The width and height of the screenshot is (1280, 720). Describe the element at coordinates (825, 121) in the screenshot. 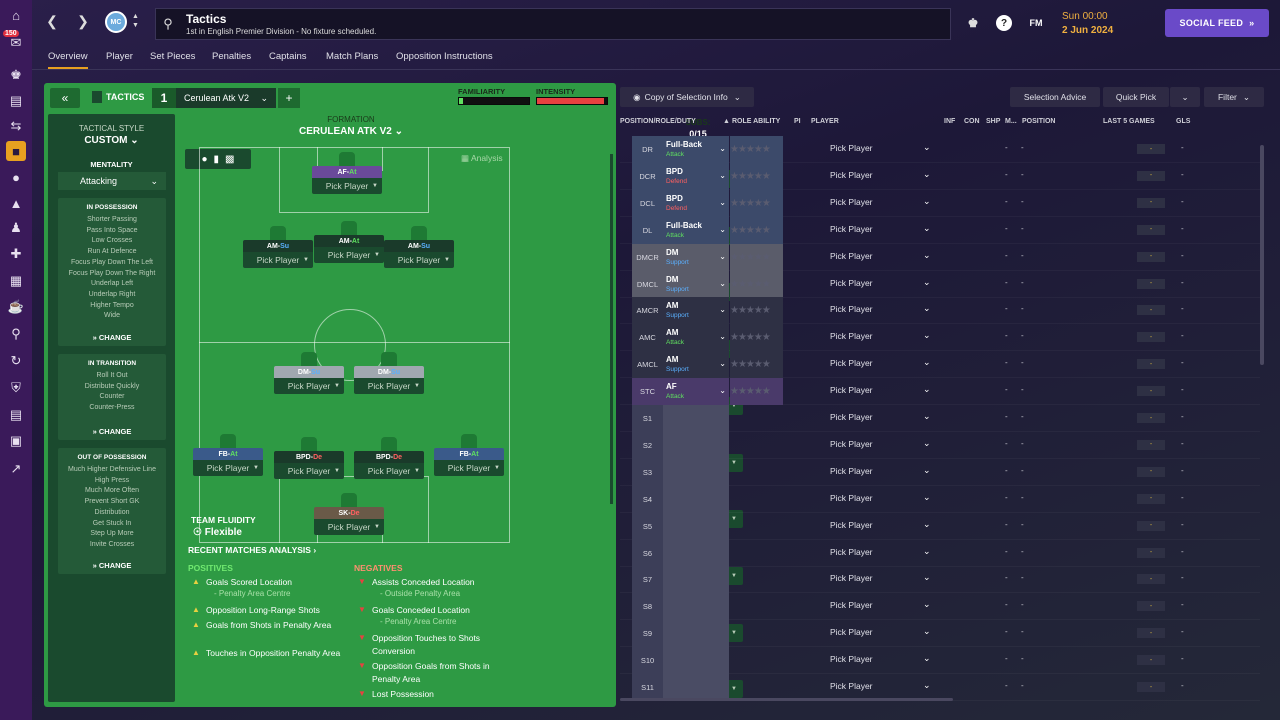

I see `col-player: PLAYER` at that location.